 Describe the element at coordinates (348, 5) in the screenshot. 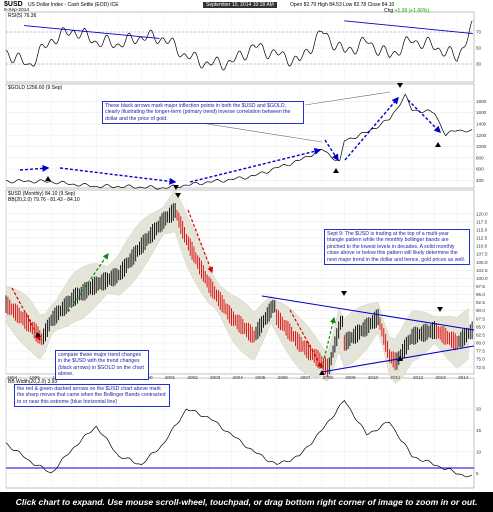

I see `low-label: Low` at that location.